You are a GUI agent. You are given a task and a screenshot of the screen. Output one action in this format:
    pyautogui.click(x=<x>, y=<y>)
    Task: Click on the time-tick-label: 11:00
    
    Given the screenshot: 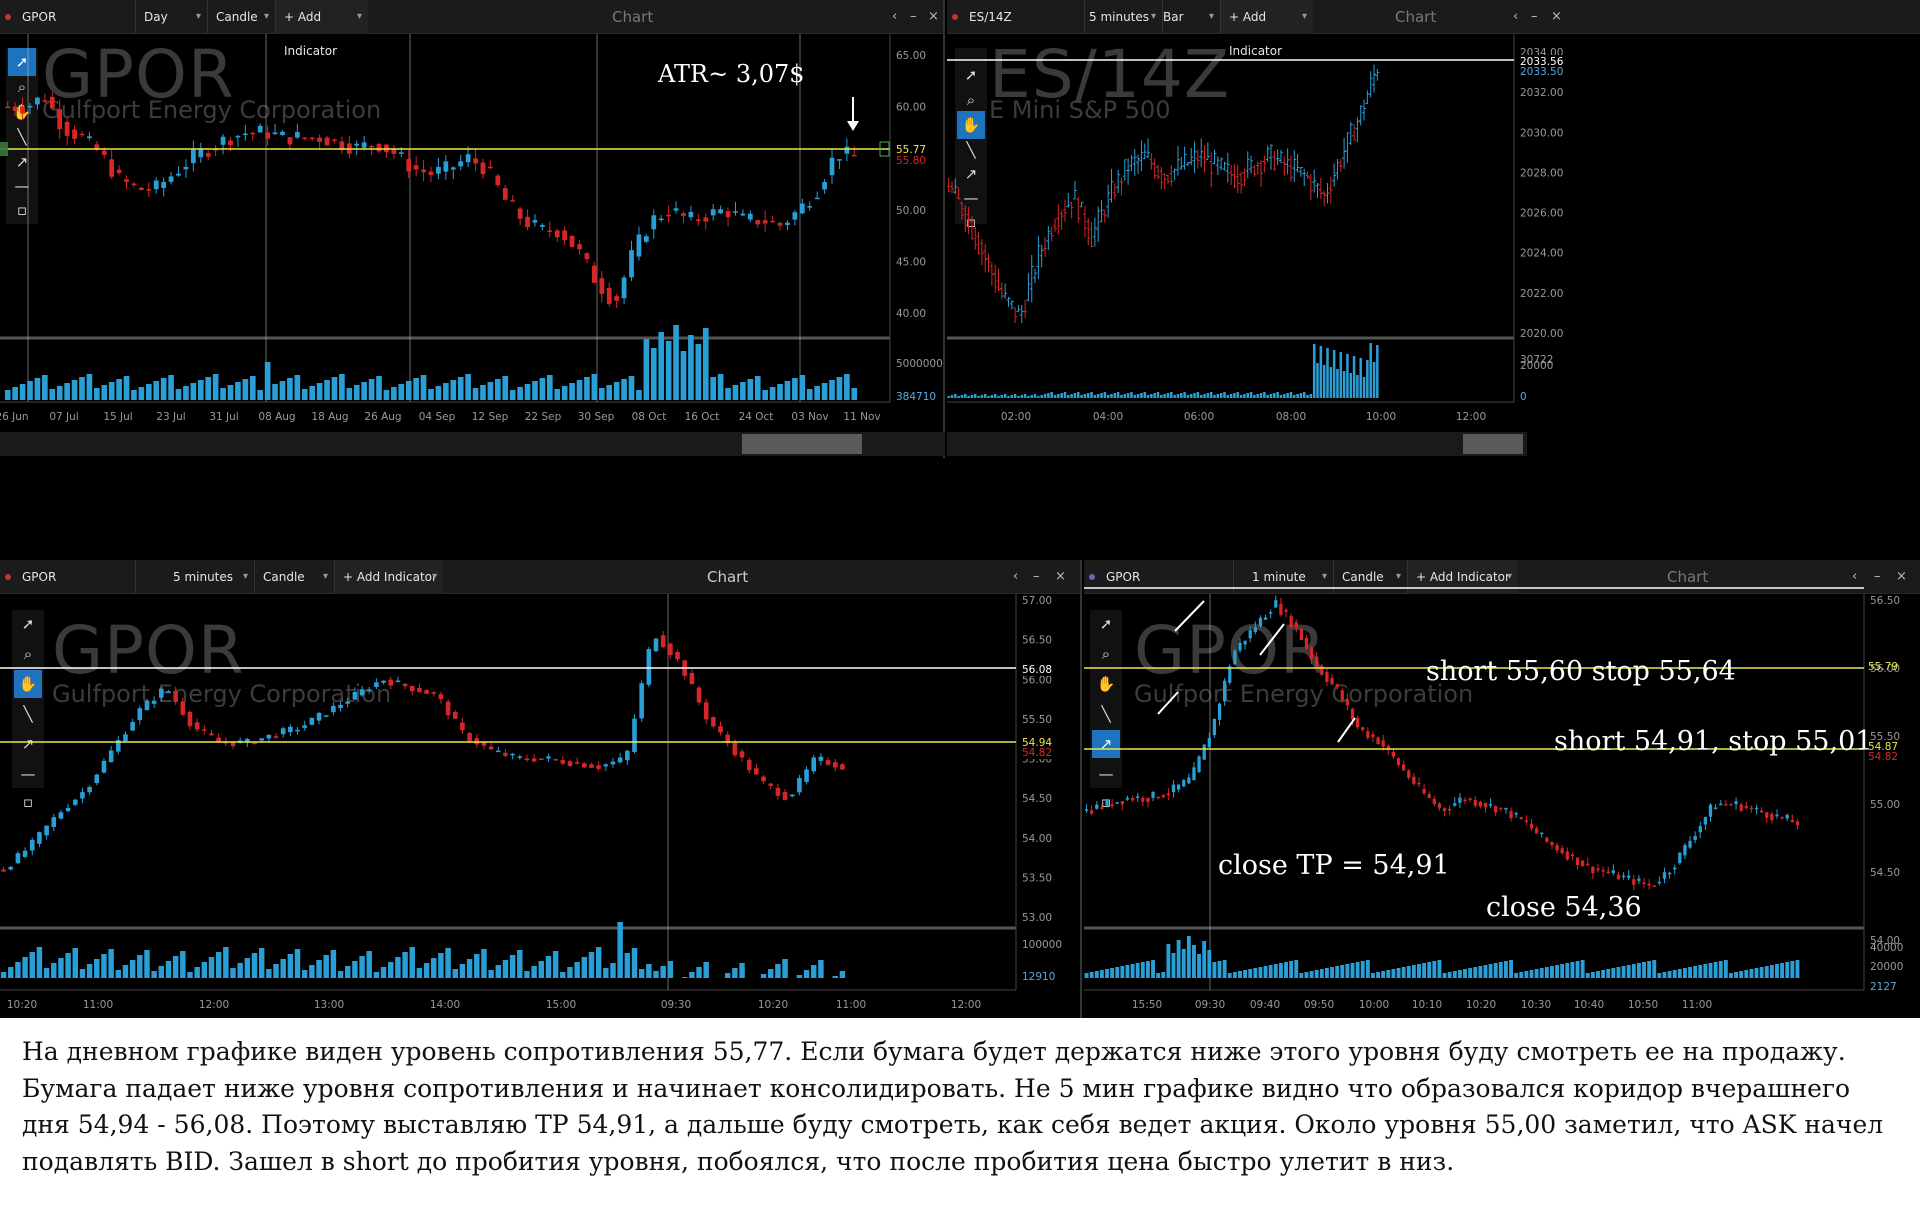 What is the action you would take?
    pyautogui.click(x=98, y=1005)
    